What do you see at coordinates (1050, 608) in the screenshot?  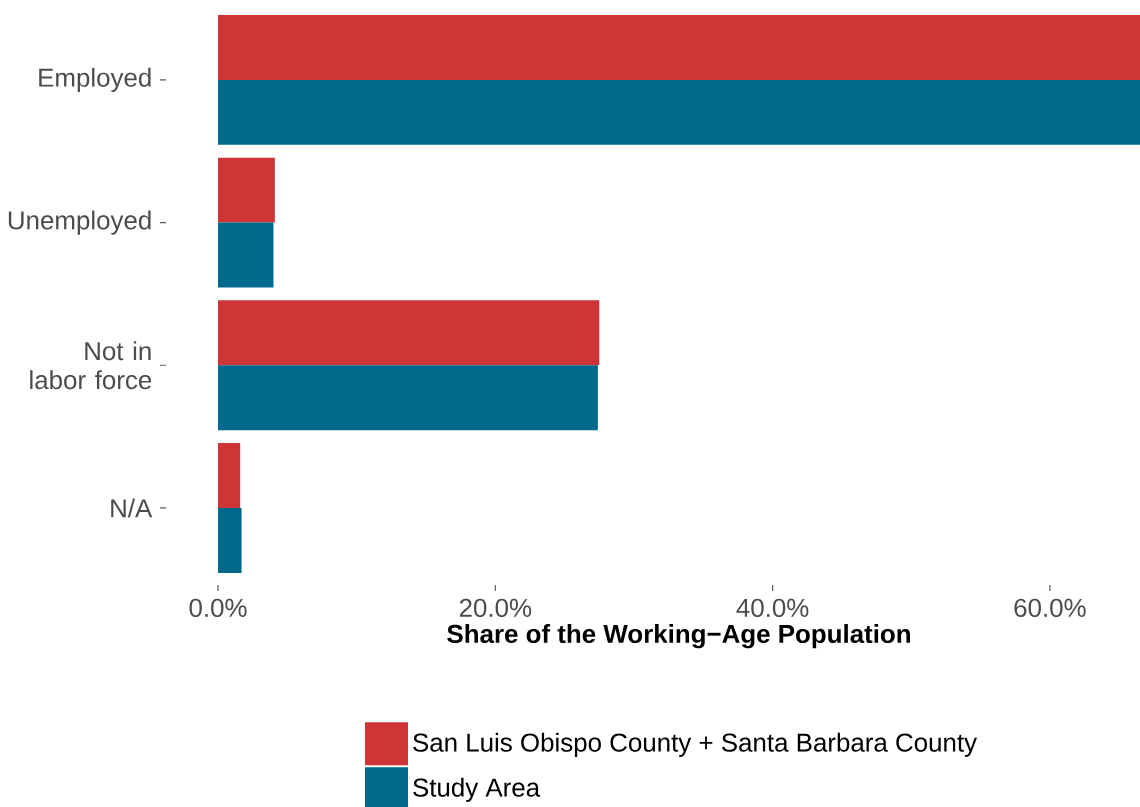 I see `x-tick-label: 60.0%` at bounding box center [1050, 608].